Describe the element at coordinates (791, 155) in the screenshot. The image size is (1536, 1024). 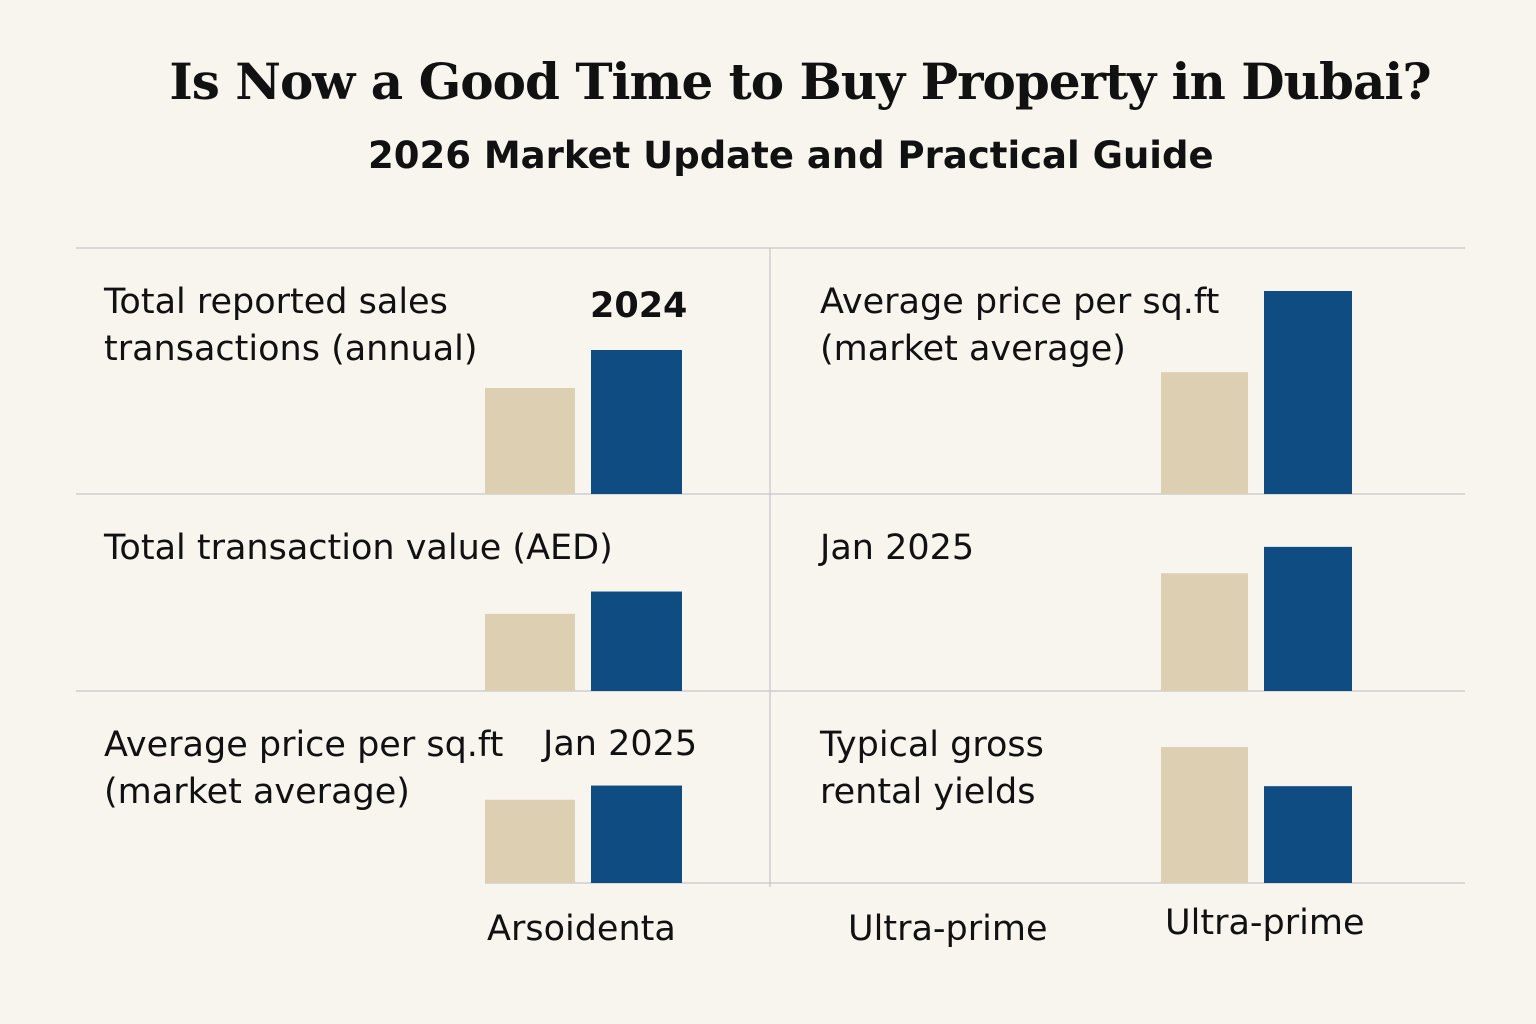
I see `chart-subtitle: 2026 Market Update and Practical Guide` at that location.